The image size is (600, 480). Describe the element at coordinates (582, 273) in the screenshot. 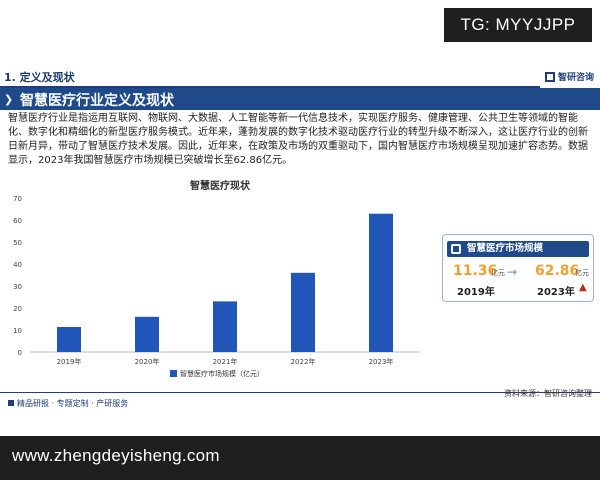

I see `kpi-to-unit: 亿元` at that location.